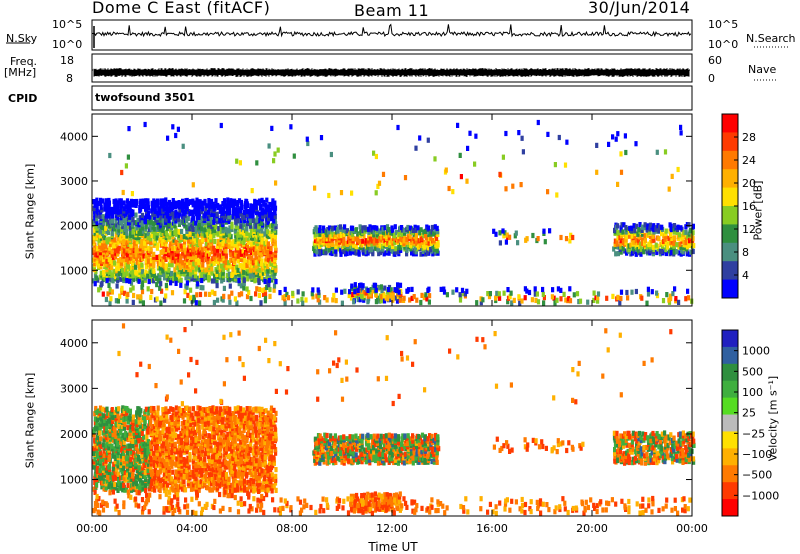  I want to click on y-tick-label: 2000, so click(74, 226).